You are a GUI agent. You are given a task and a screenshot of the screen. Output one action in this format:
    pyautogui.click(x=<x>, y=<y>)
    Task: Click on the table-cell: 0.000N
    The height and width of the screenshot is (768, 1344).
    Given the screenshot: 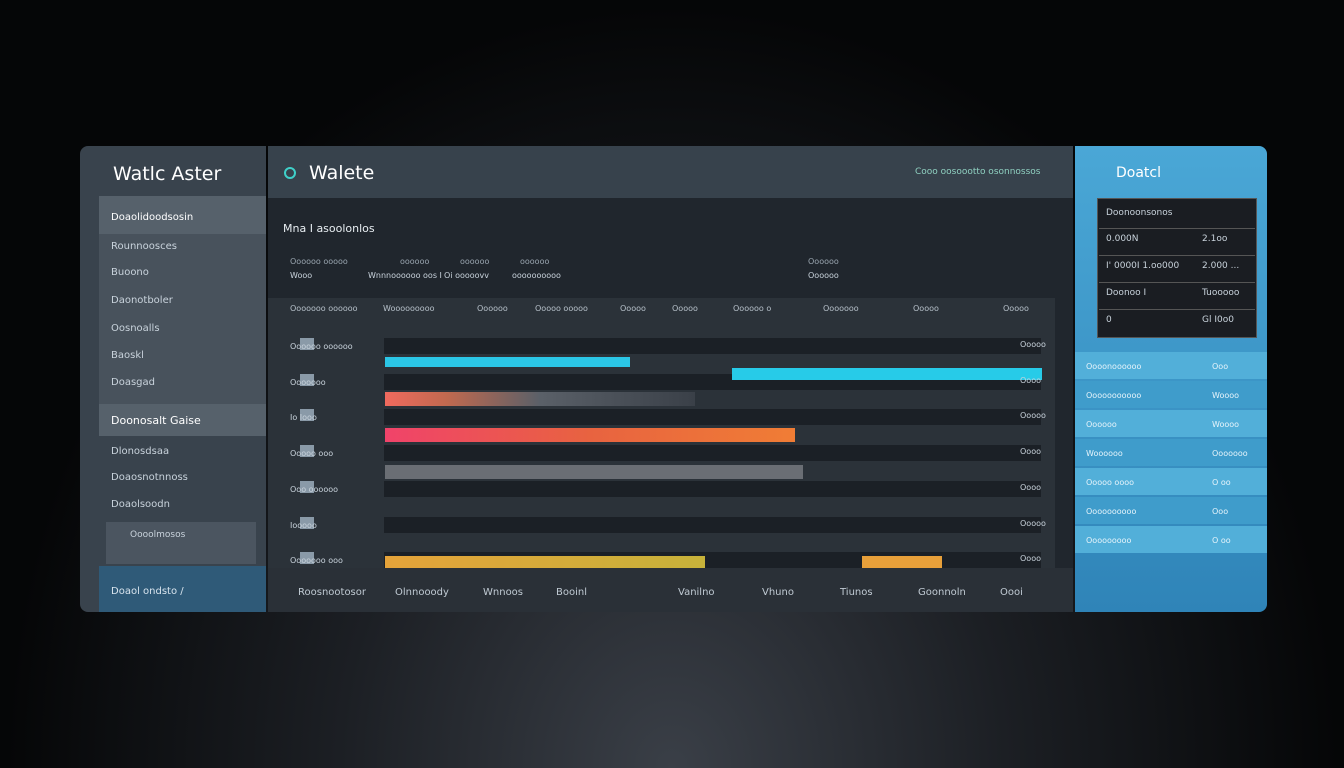 What is the action you would take?
    pyautogui.click(x=1122, y=239)
    